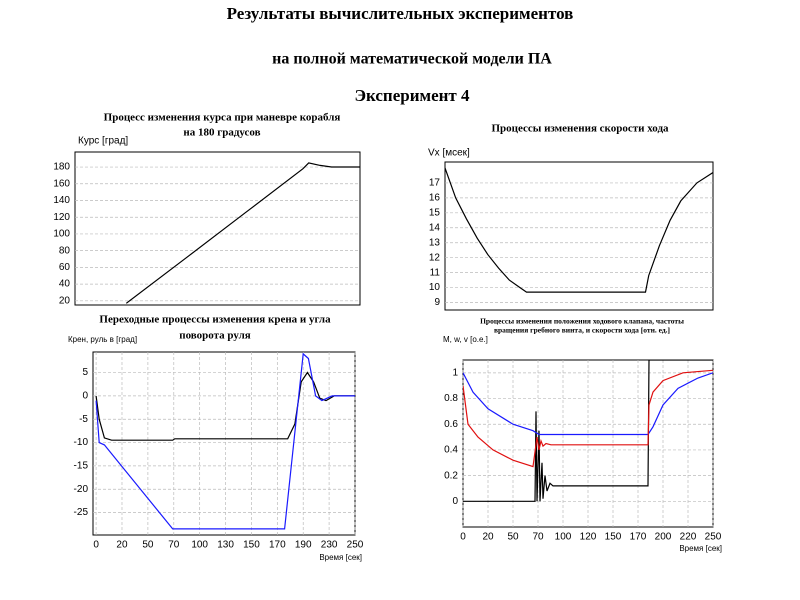 The image size is (800, 600). I want to click on chart-title: Процессы изменения скорости хода, so click(580, 129).